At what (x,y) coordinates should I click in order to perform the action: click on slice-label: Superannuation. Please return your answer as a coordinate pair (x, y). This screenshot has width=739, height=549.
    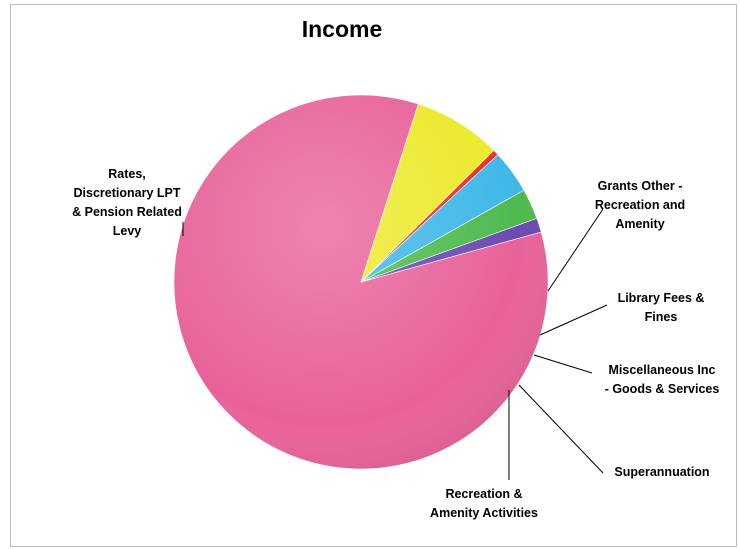
    Looking at the image, I should click on (661, 472).